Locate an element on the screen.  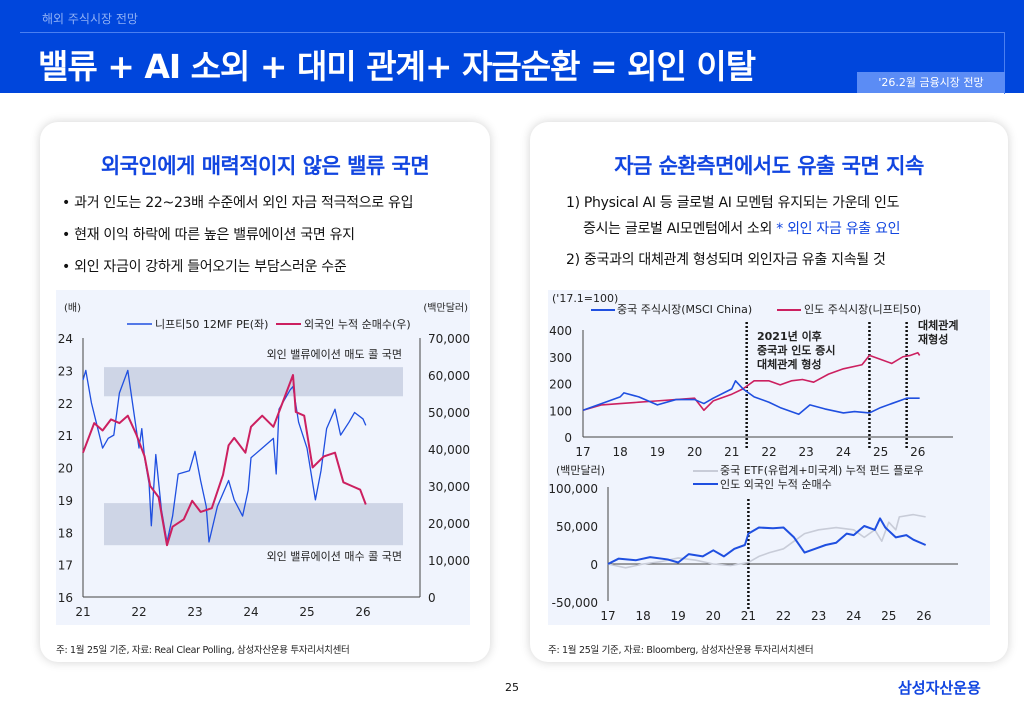
y-tick: 200 is located at coordinates (560, 385).